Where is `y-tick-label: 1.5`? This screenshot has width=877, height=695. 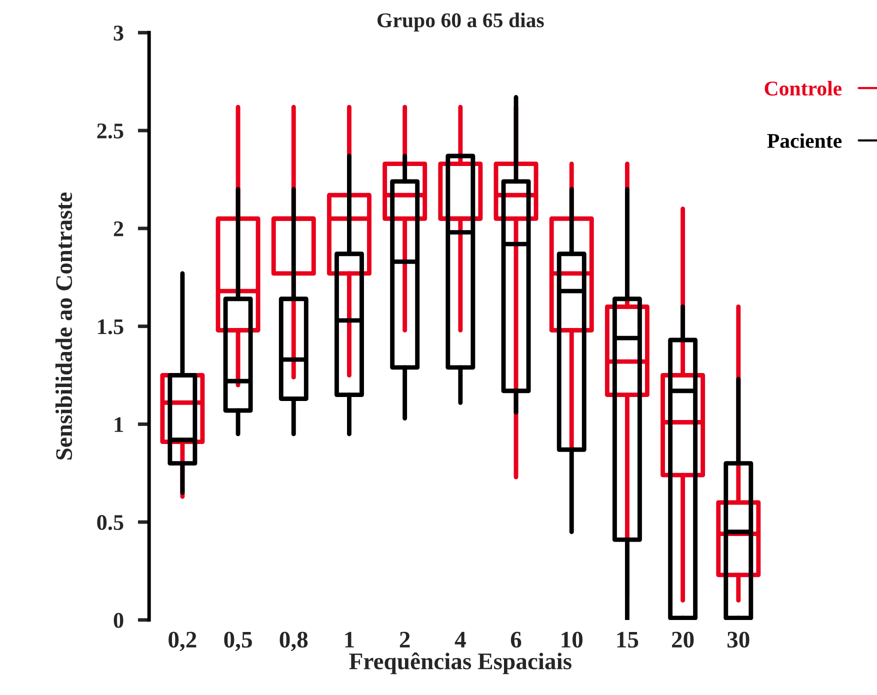
y-tick-label: 1.5 is located at coordinates (111, 326).